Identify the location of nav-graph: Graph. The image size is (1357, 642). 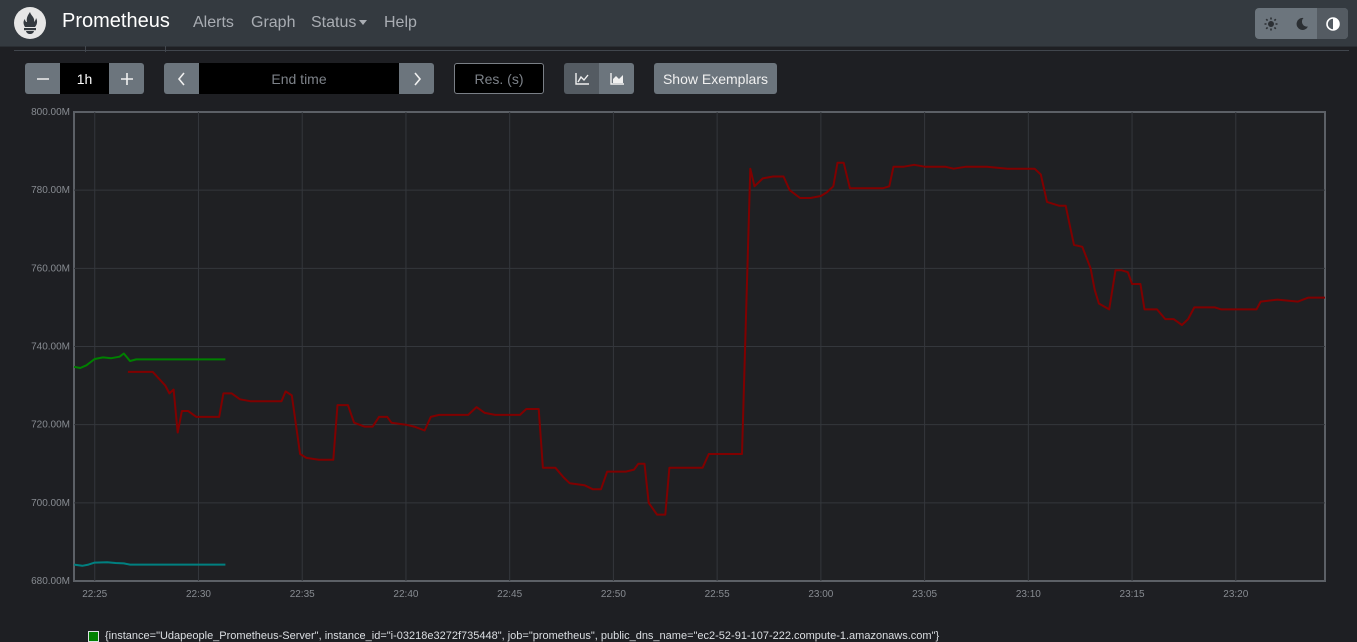
(273, 22).